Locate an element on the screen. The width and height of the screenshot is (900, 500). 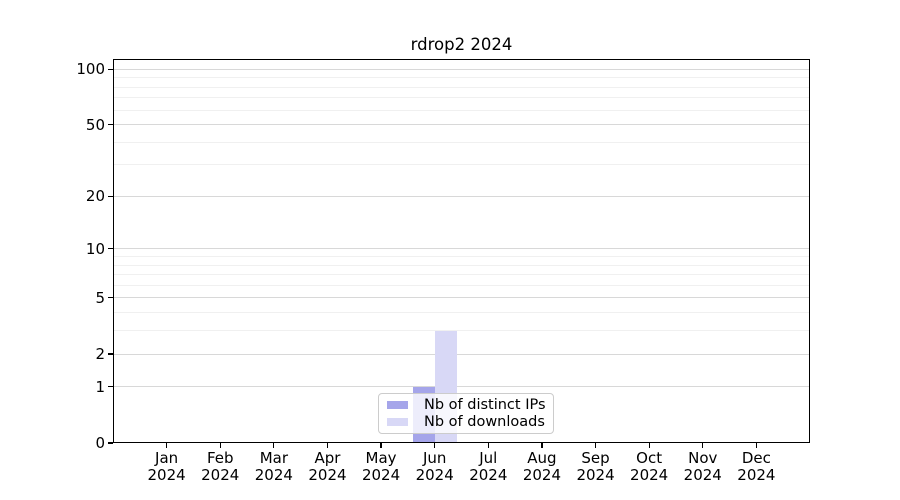
x-tick-label: May 2024 is located at coordinates (381, 467).